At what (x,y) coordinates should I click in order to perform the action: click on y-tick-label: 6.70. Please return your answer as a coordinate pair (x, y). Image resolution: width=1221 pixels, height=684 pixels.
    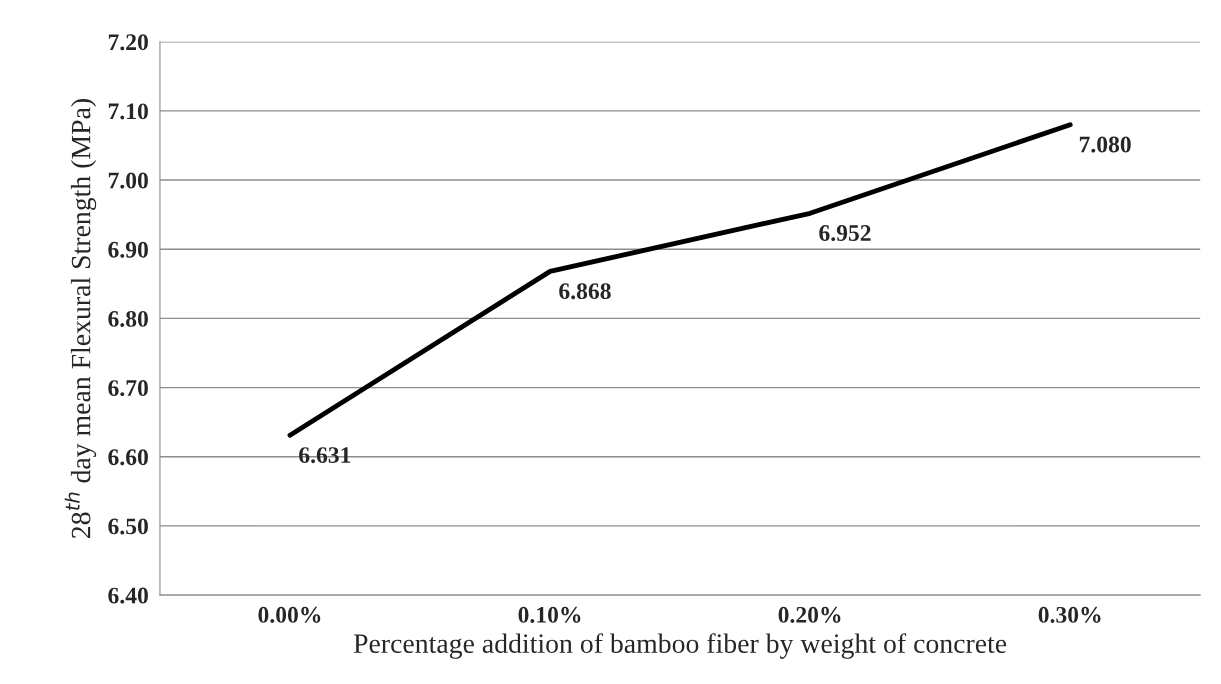
    Looking at the image, I should click on (128, 388).